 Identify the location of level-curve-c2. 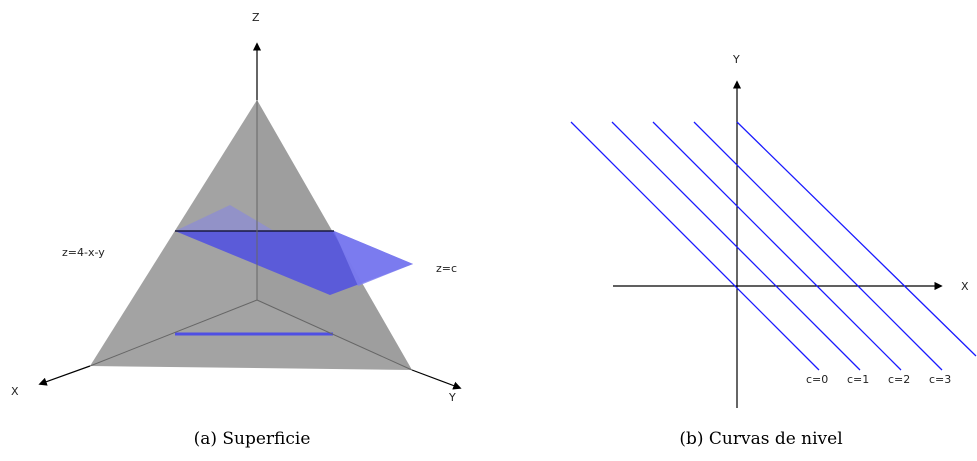
(777, 246).